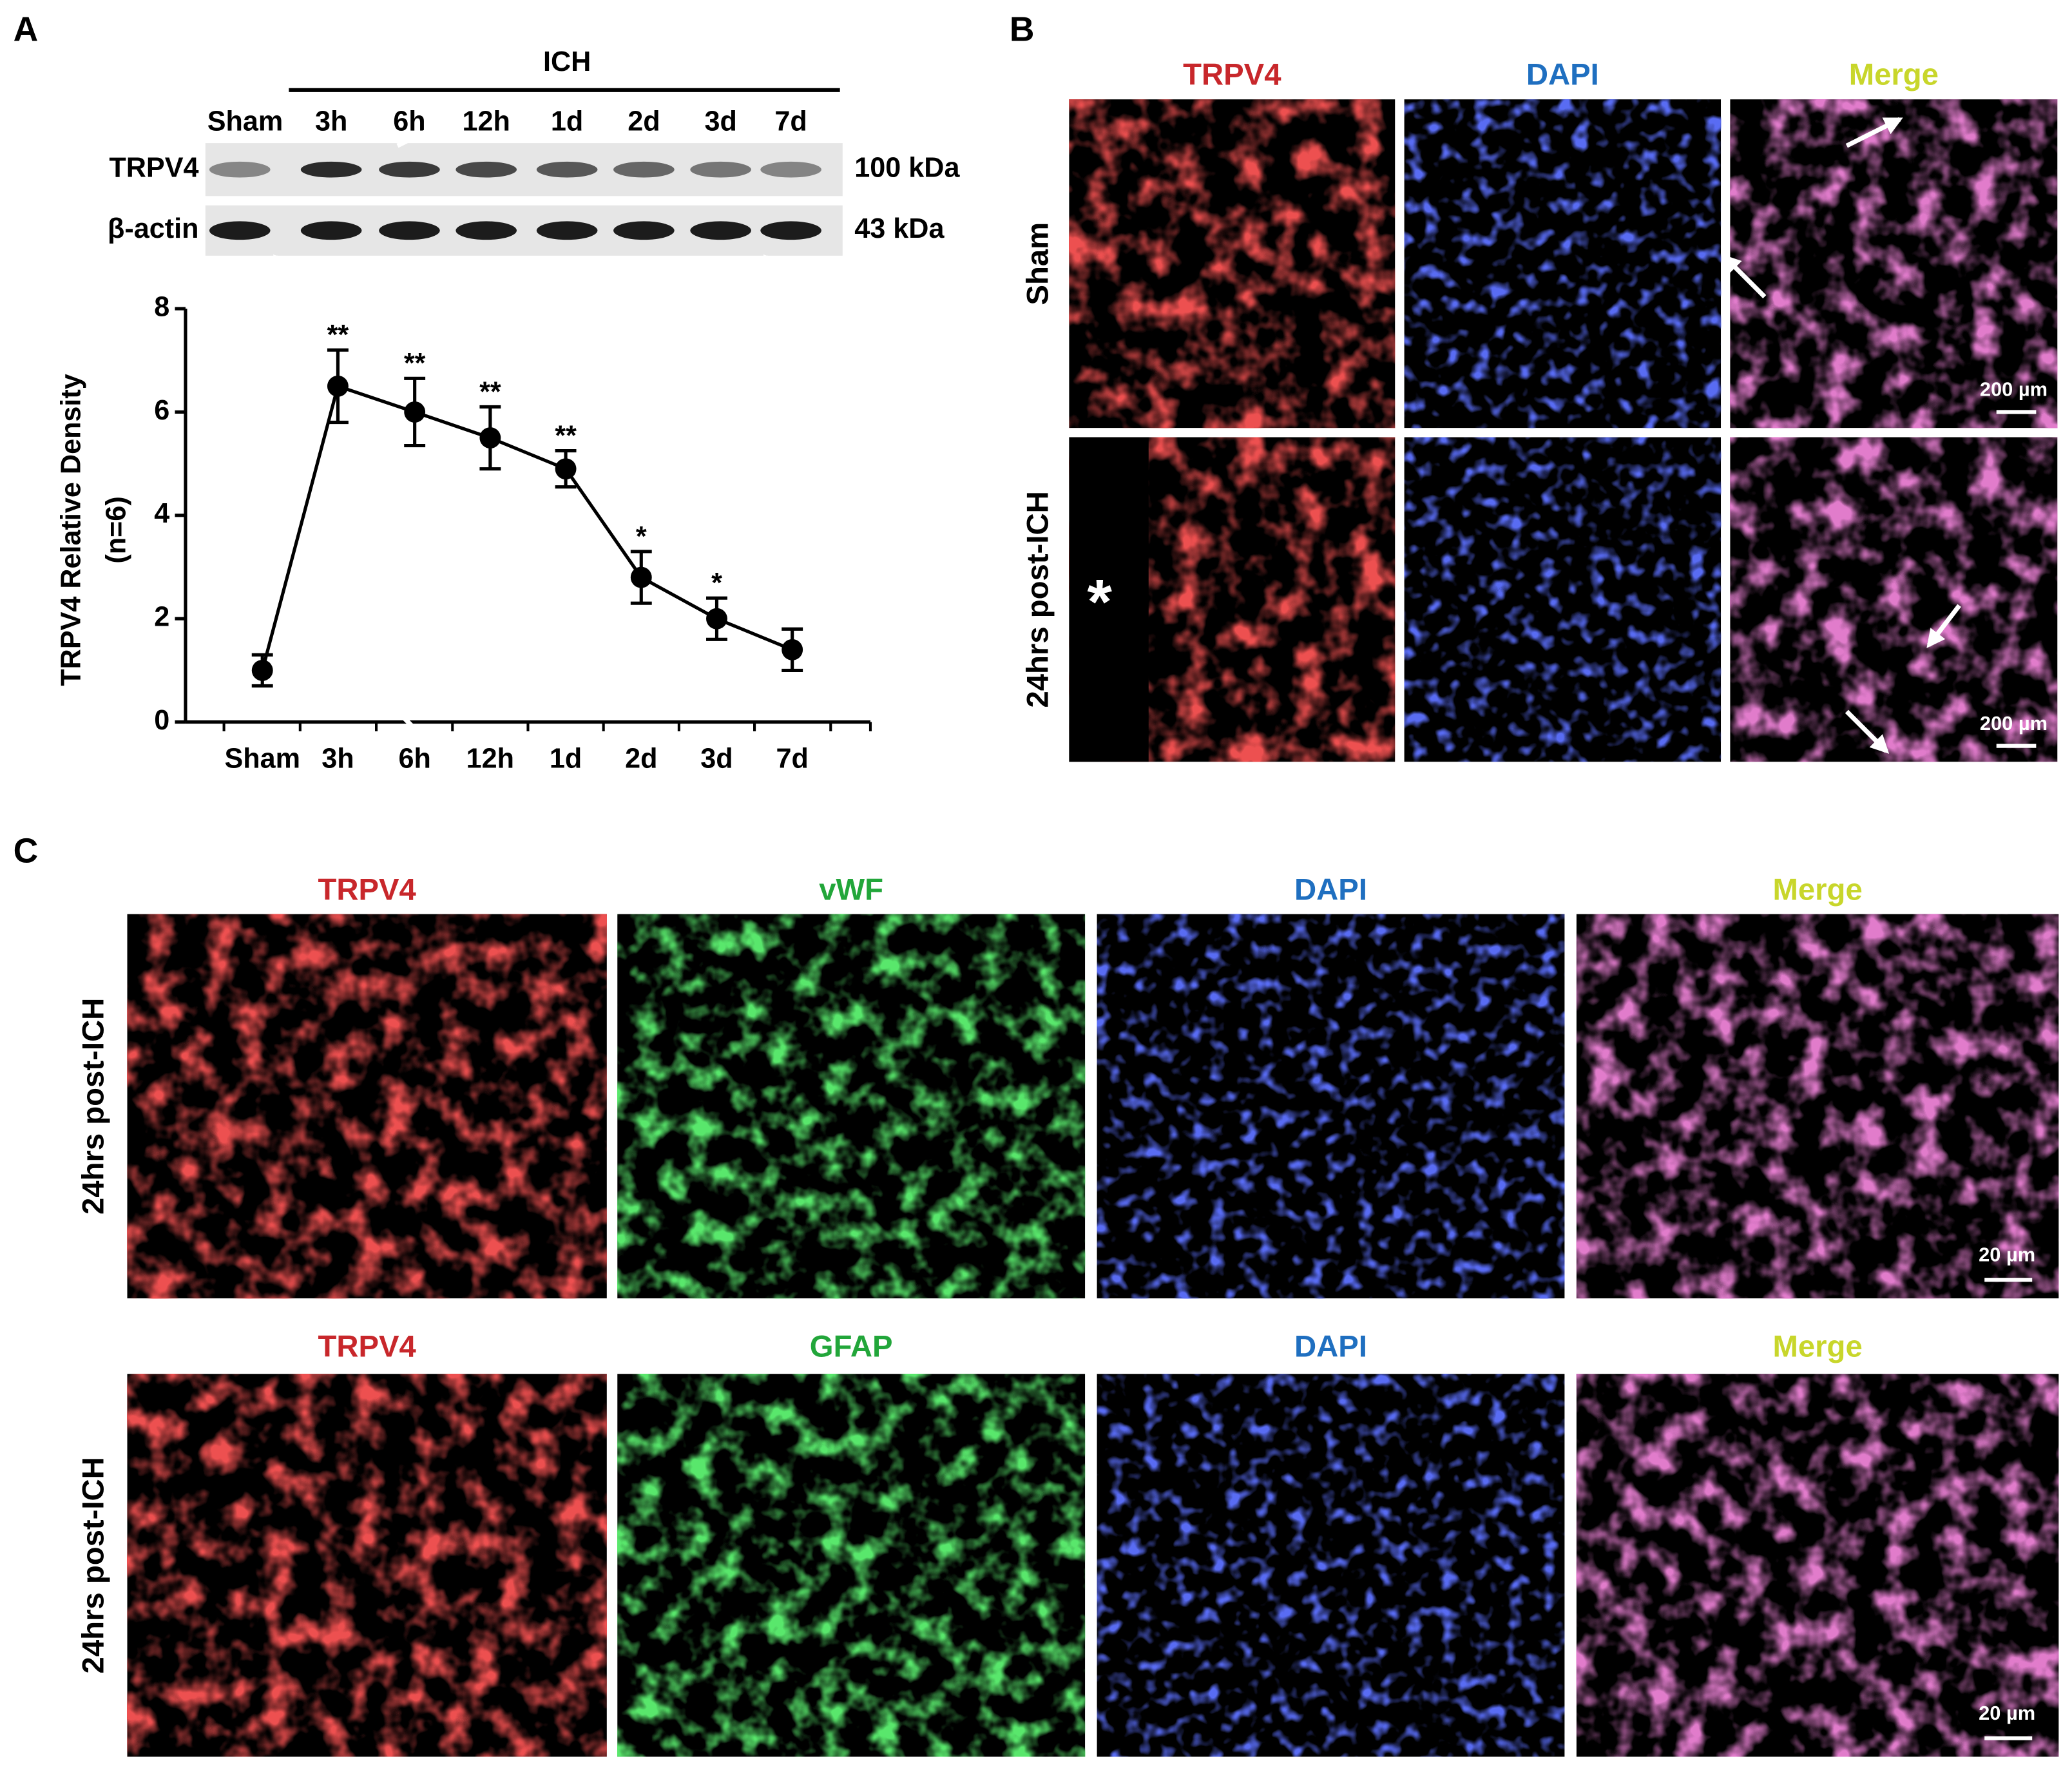 This screenshot has width=2072, height=1770. What do you see at coordinates (1038, 263) in the screenshot?
I see `row-label: Sham` at bounding box center [1038, 263].